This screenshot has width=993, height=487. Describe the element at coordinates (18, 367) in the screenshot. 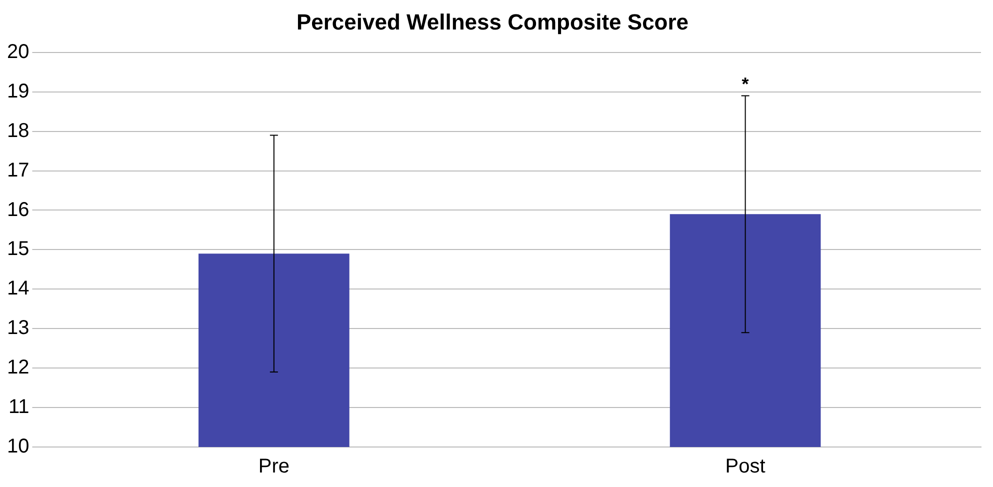

I see `y-tick-label: 12` at that location.